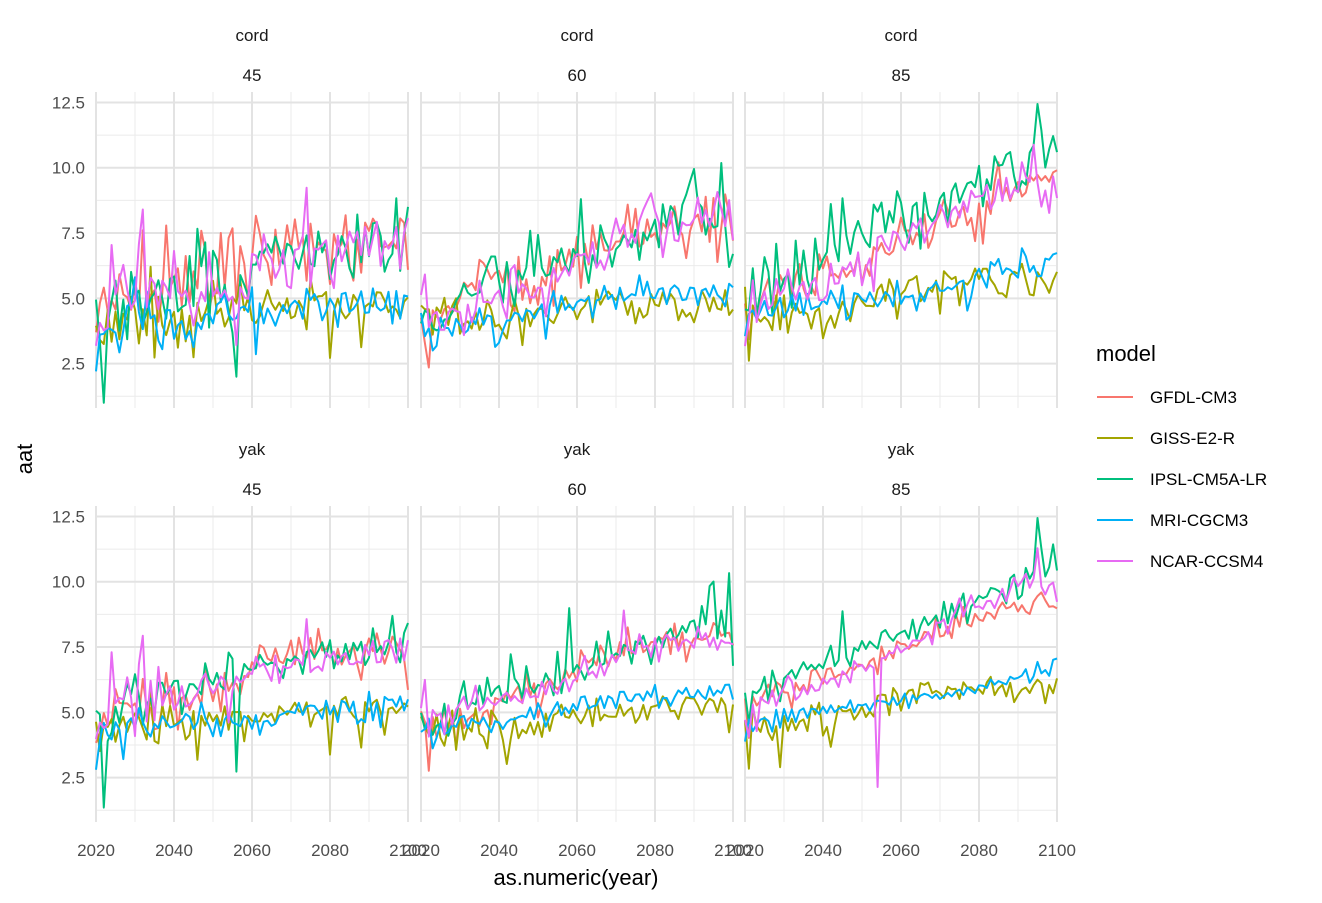 This screenshot has height=903, width=1322. What do you see at coordinates (1208, 479) in the screenshot?
I see `legend-label: IPSL-CM5A-LR` at bounding box center [1208, 479].